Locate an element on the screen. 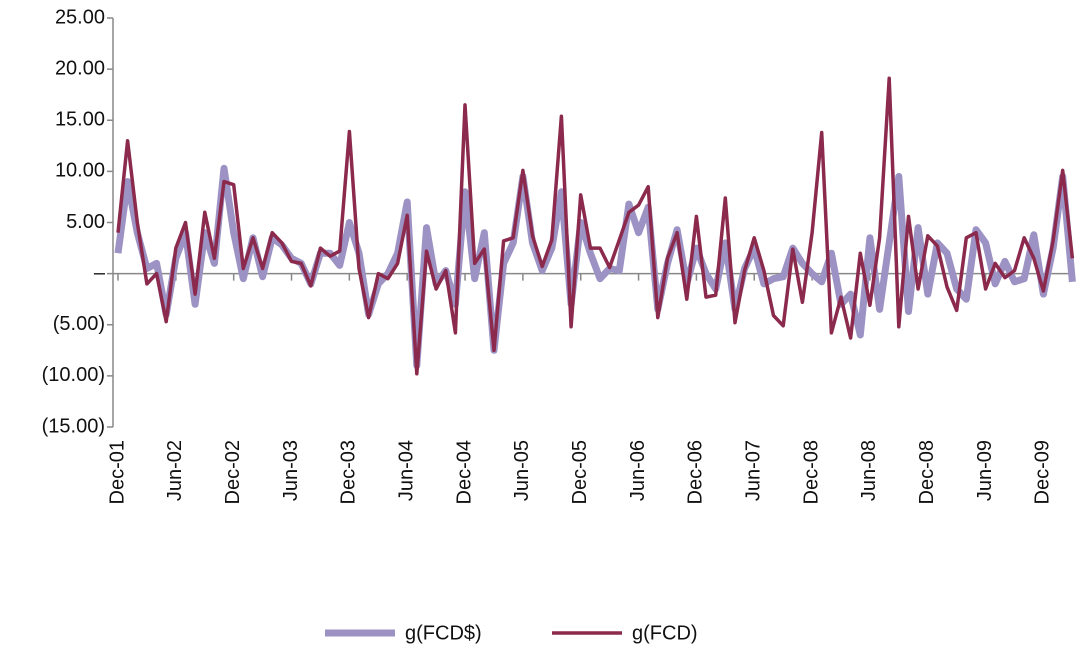 The width and height of the screenshot is (1076, 648). x-tick-label: Jun-04 is located at coordinates (406, 470).